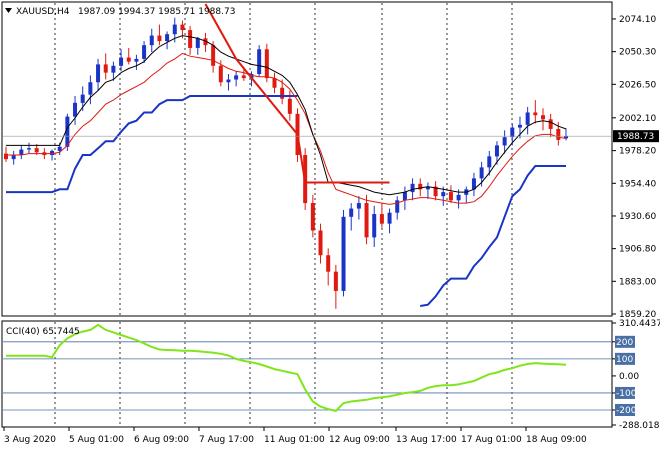 This screenshot has width=660, height=454. Describe the element at coordinates (629, 377) in the screenshot. I see `cci-axis-label: 0.00` at that location.